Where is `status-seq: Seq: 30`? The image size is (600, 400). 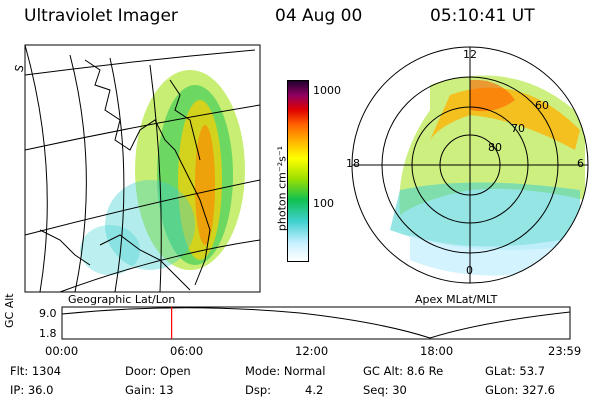
status-seq: Seq: 30 is located at coordinates (385, 390).